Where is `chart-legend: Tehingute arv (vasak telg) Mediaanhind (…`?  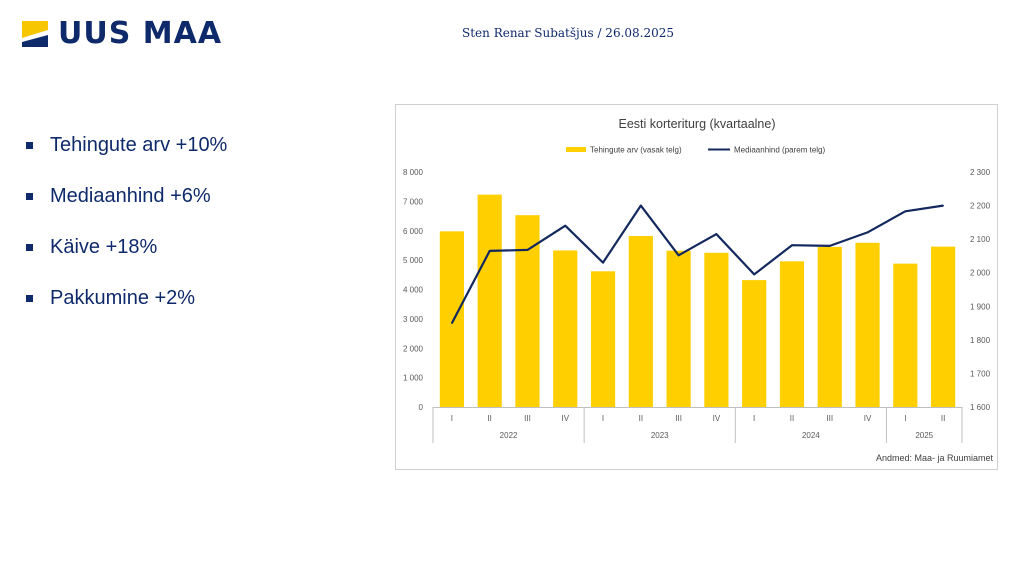 chart-legend: Tehingute arv (vasak telg) Mediaanhind (… is located at coordinates (695, 150).